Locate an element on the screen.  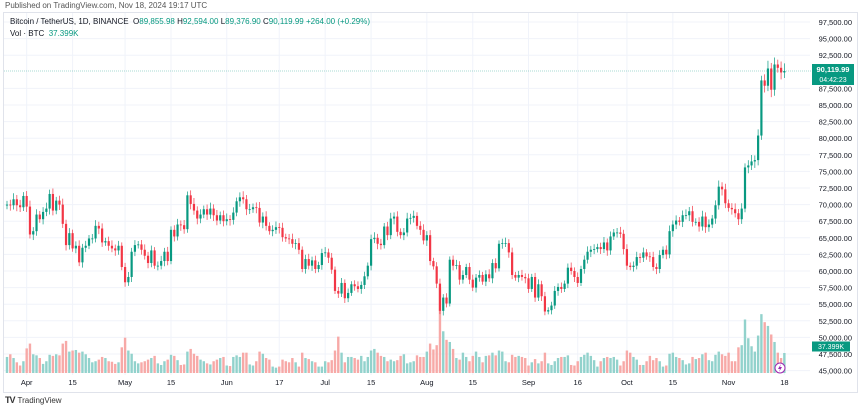
brand-name: TradingView is located at coordinates (39, 400).